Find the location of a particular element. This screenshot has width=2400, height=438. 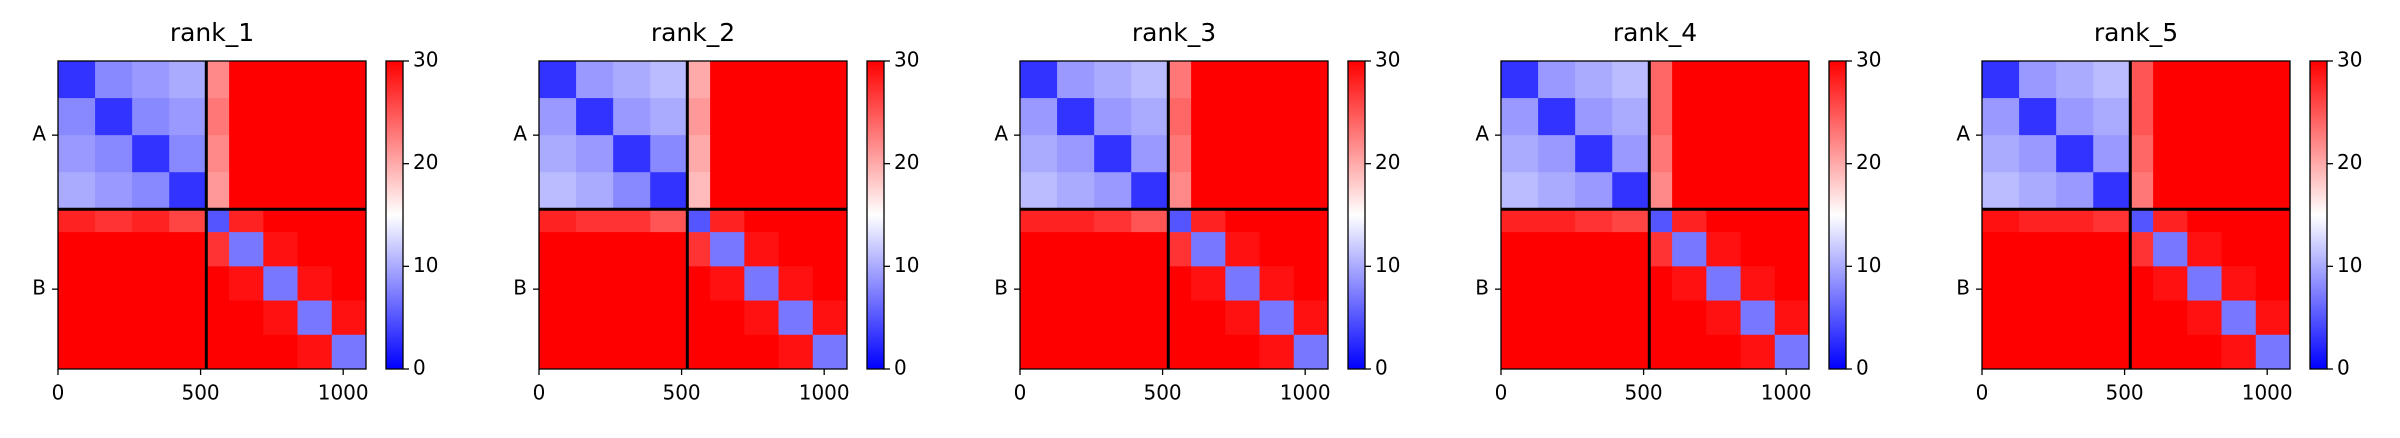

colorbar-tick-label: 0 is located at coordinates (900, 368).